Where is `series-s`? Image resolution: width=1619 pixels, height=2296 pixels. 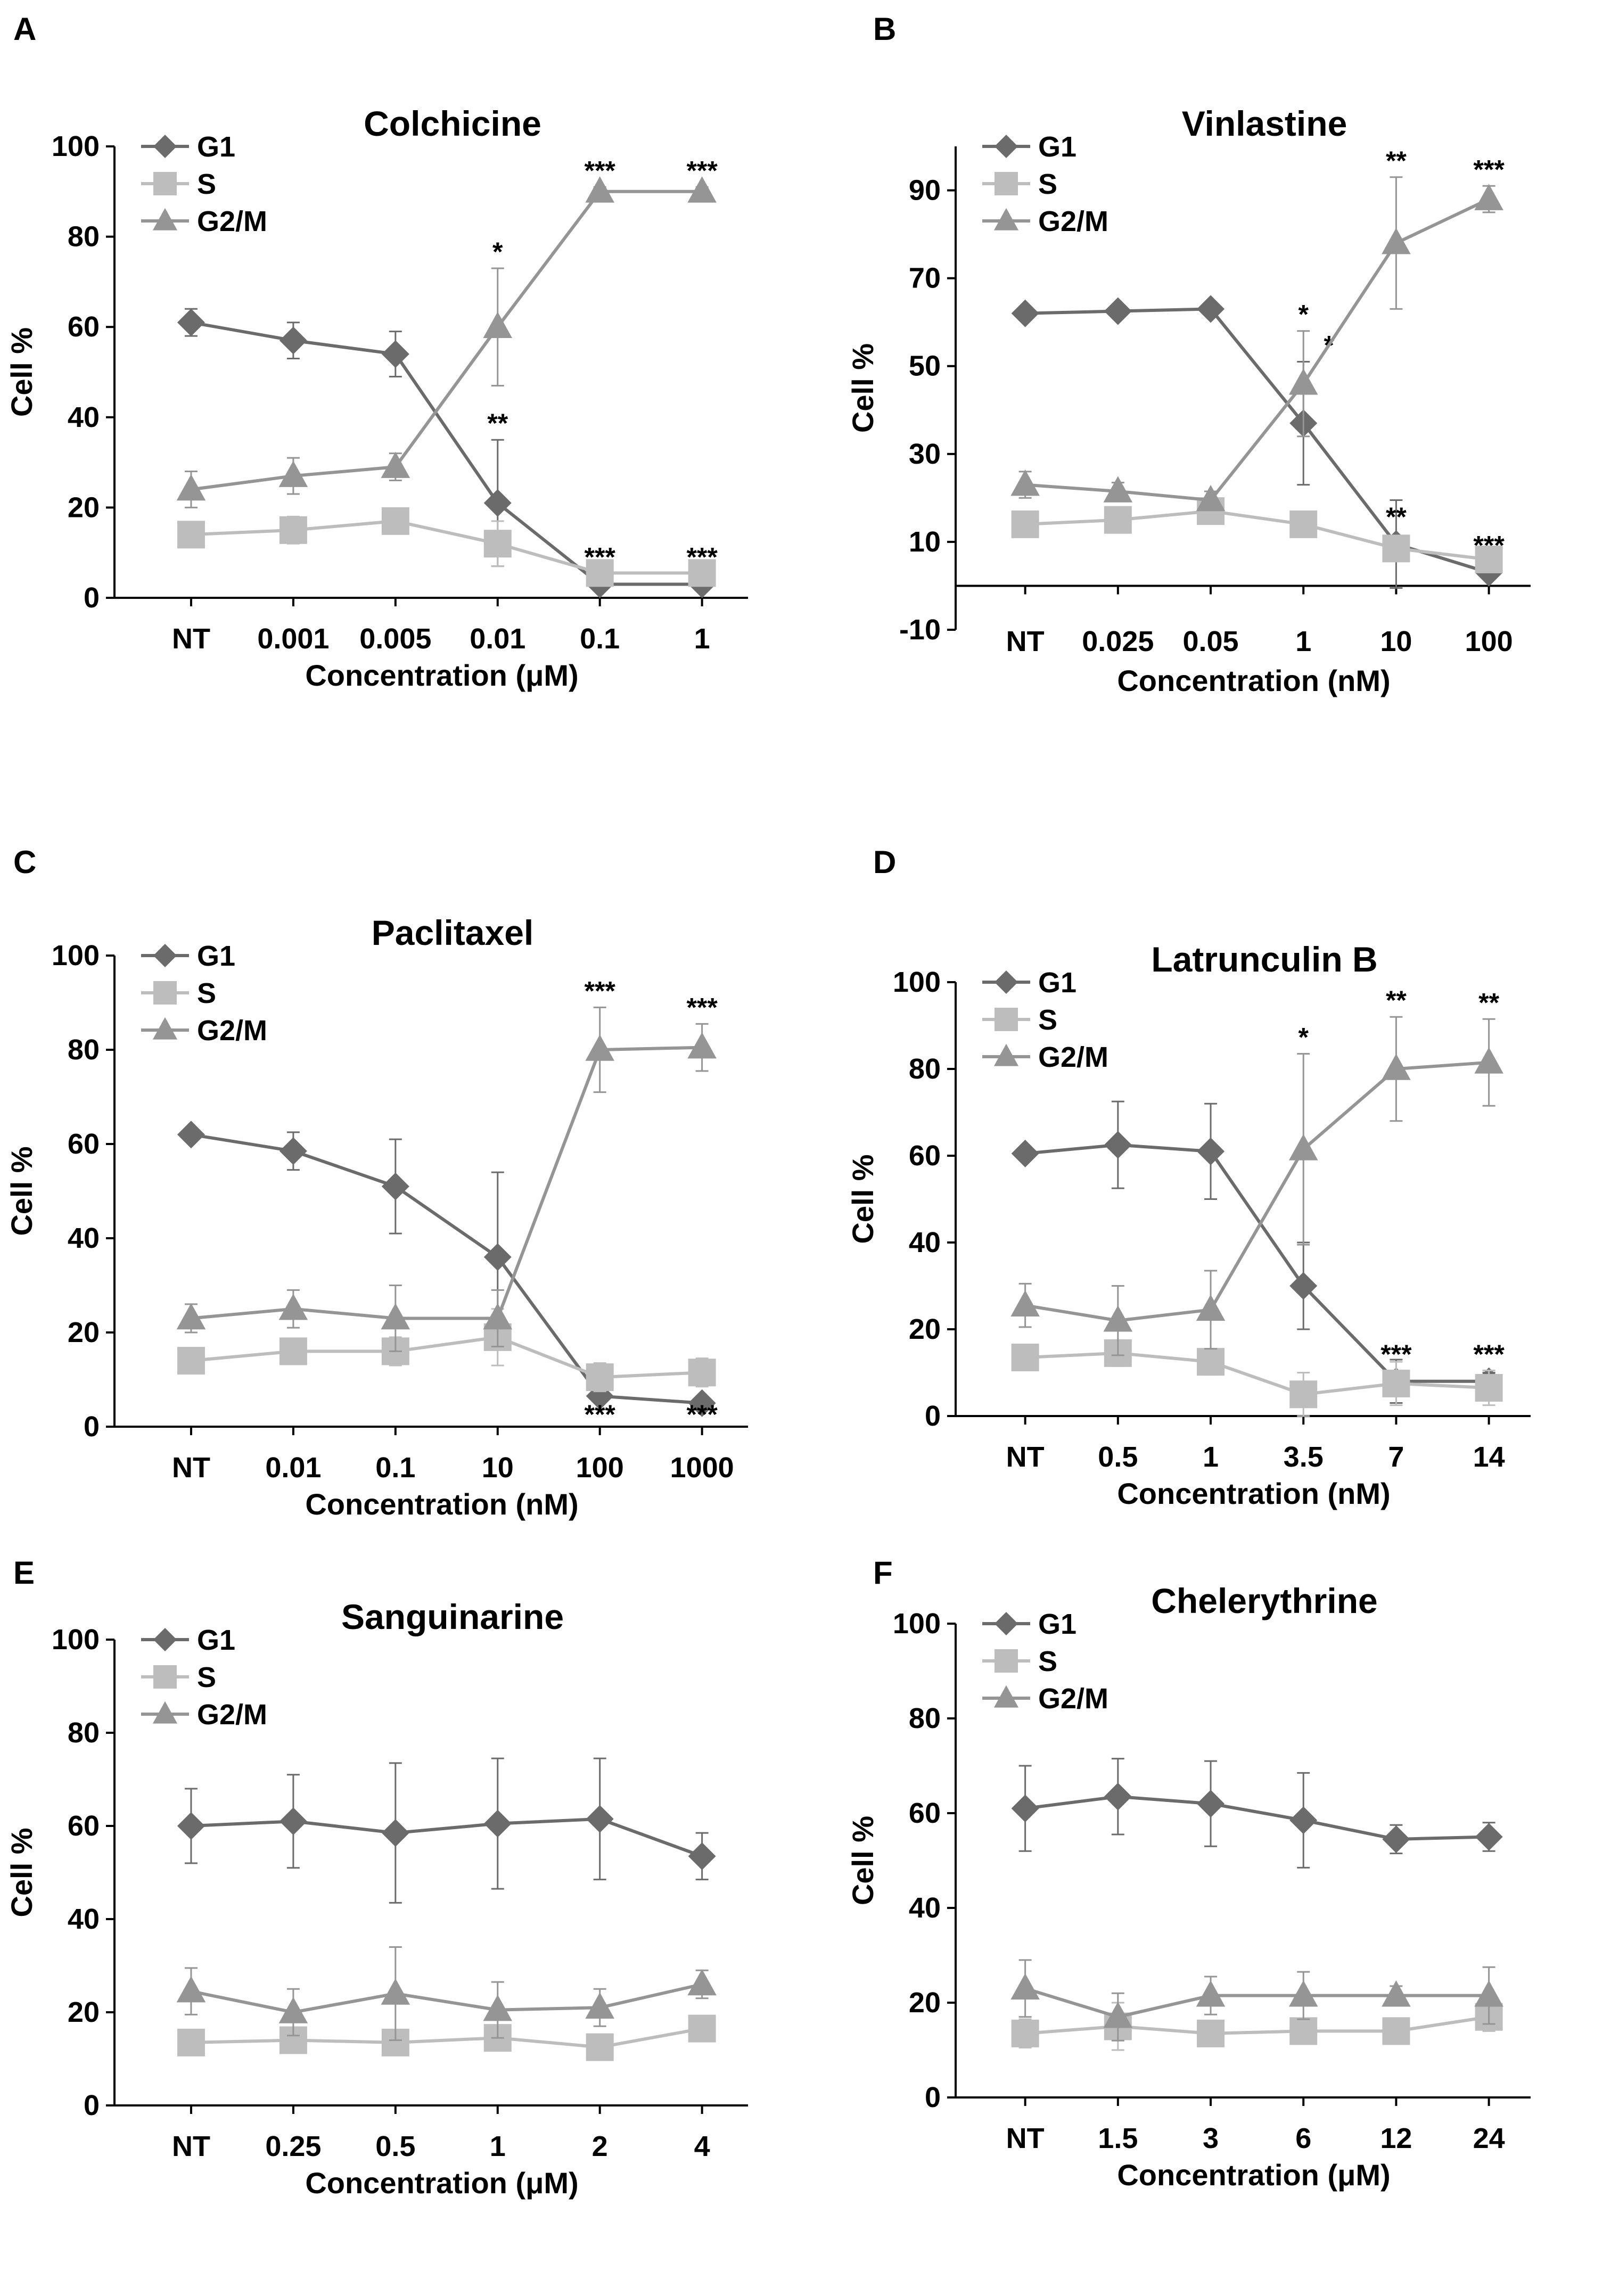 series-s is located at coordinates (1257, 535).